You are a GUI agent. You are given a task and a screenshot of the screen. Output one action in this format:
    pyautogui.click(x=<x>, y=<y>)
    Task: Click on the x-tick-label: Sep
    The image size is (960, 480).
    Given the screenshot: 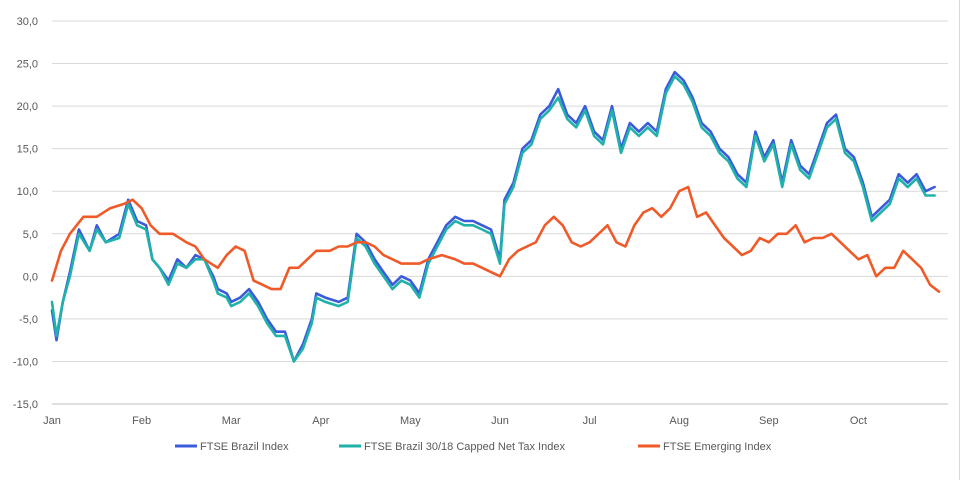 What is the action you would take?
    pyautogui.click(x=769, y=421)
    